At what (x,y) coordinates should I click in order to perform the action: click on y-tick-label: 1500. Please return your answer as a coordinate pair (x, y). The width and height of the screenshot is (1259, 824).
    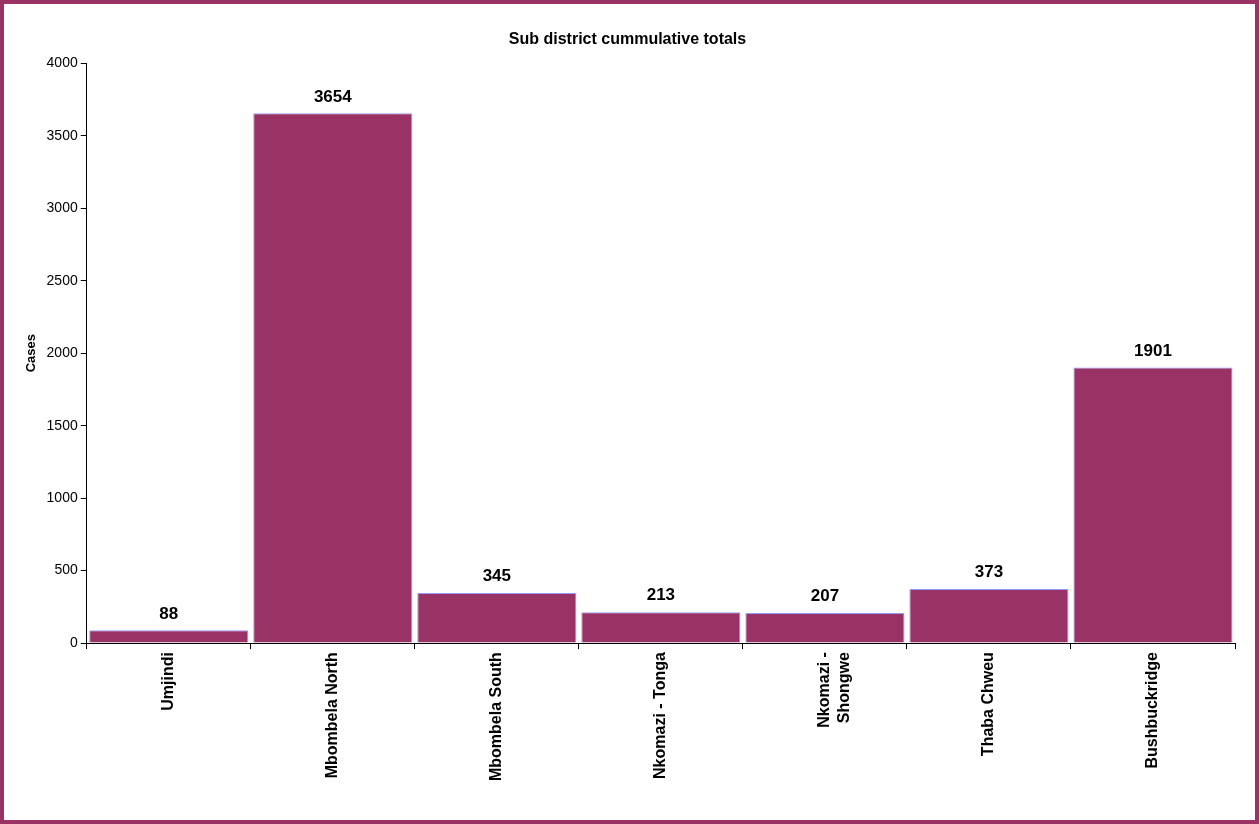
    Looking at the image, I should click on (62, 424).